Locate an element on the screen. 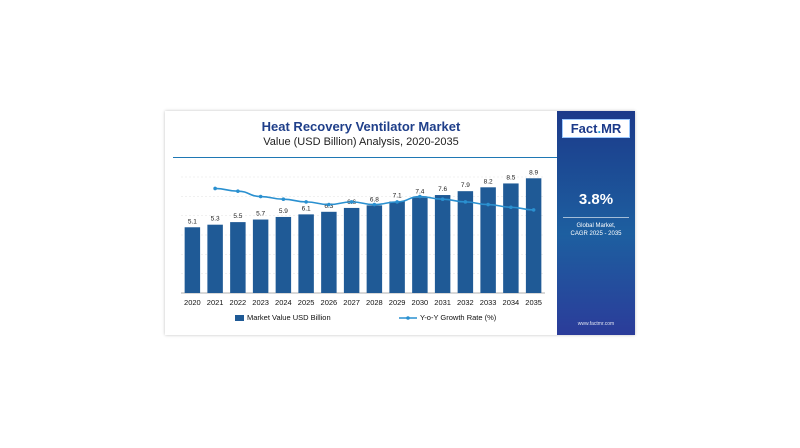  data-label-2024: 5.9 is located at coordinates (283, 211).